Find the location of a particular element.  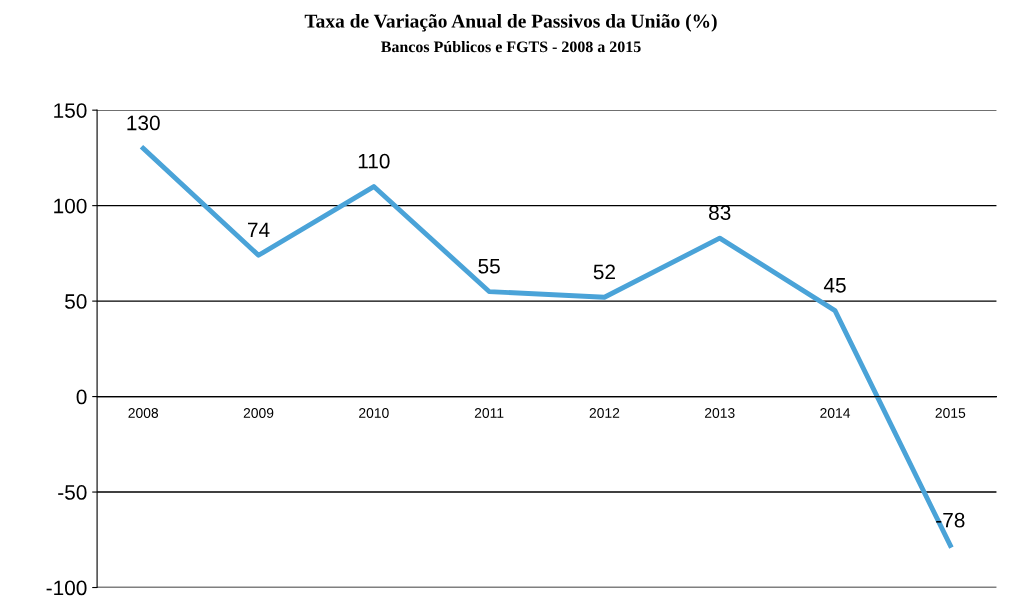

x-tick-label: 2010 is located at coordinates (374, 413).